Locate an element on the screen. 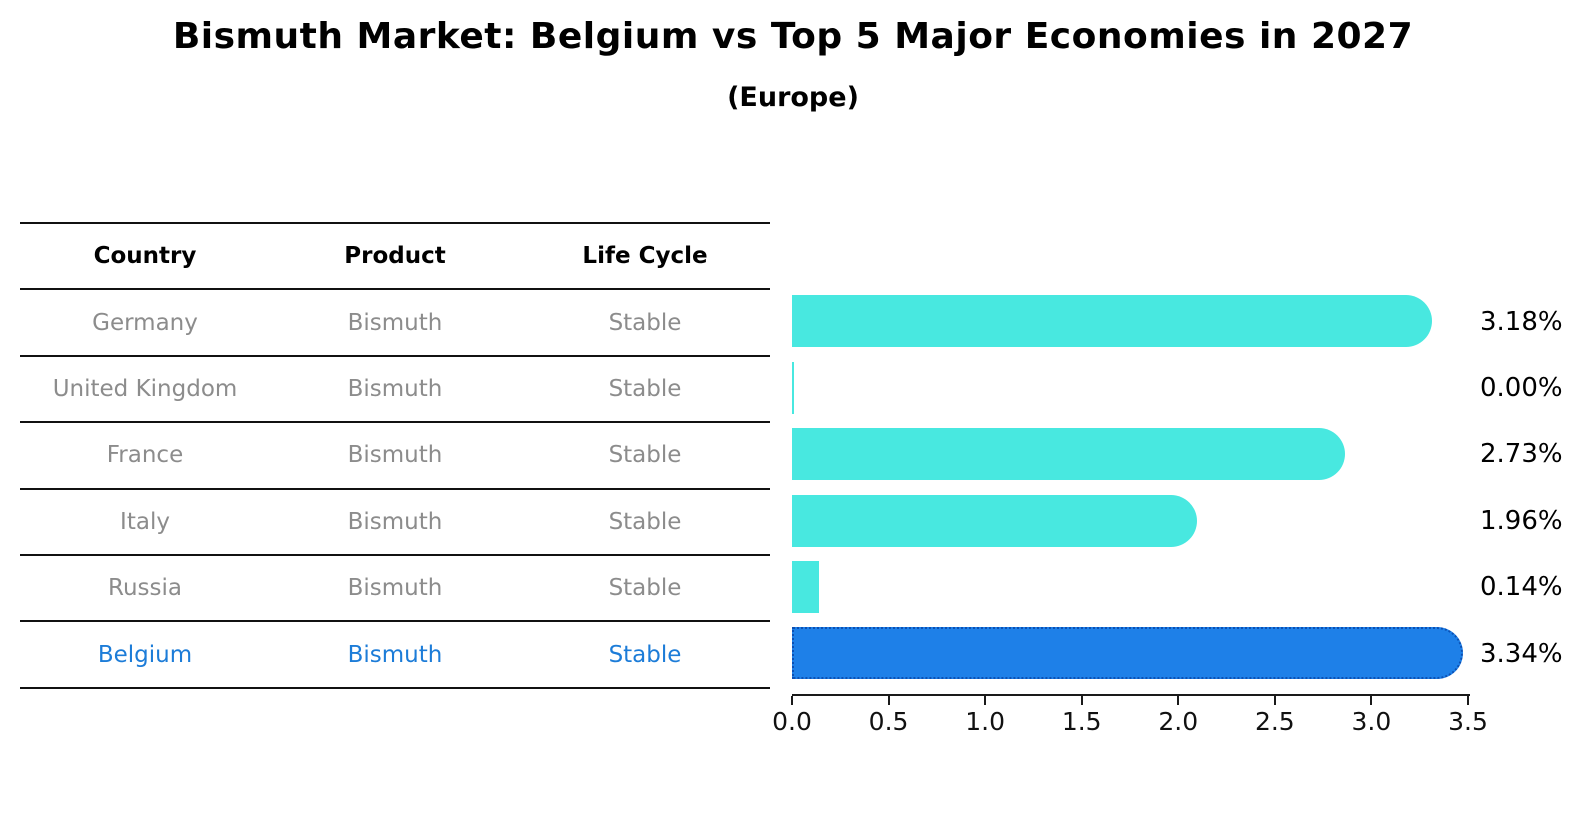 The width and height of the screenshot is (1586, 823). table-row: Italy Bismuth Stable is located at coordinates (395, 523).